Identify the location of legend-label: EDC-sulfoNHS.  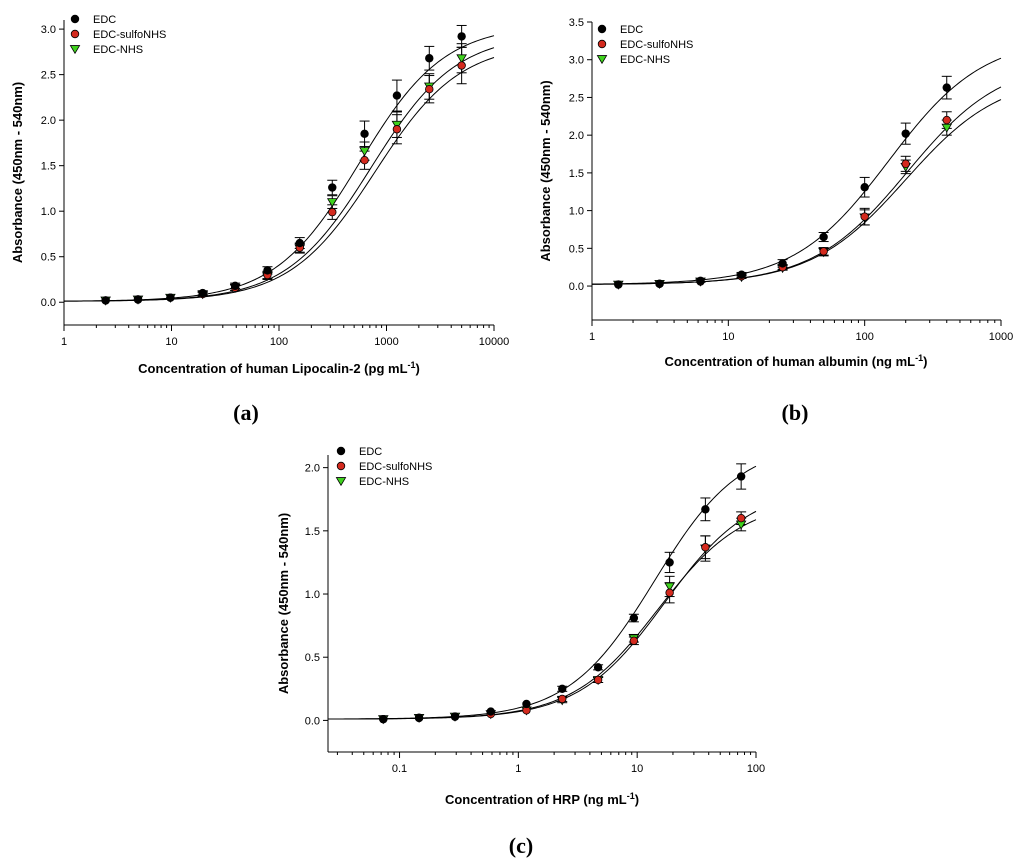
(395, 467).